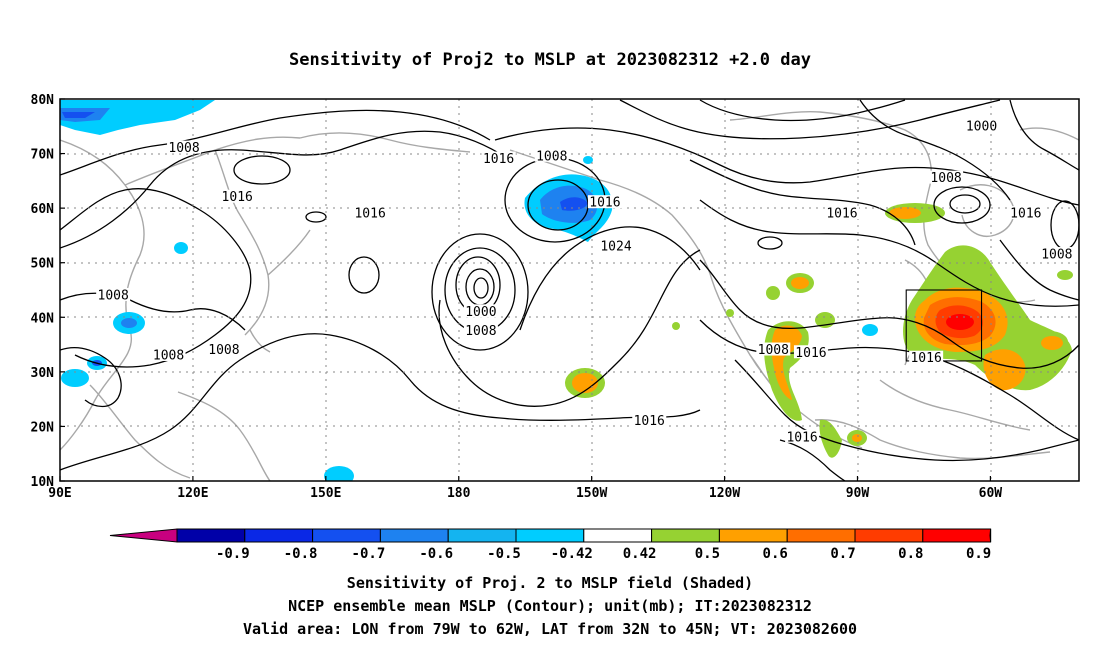 The image size is (1100, 650). Describe the element at coordinates (842, 554) in the screenshot. I see `colorbar-label: 0.7` at that location.